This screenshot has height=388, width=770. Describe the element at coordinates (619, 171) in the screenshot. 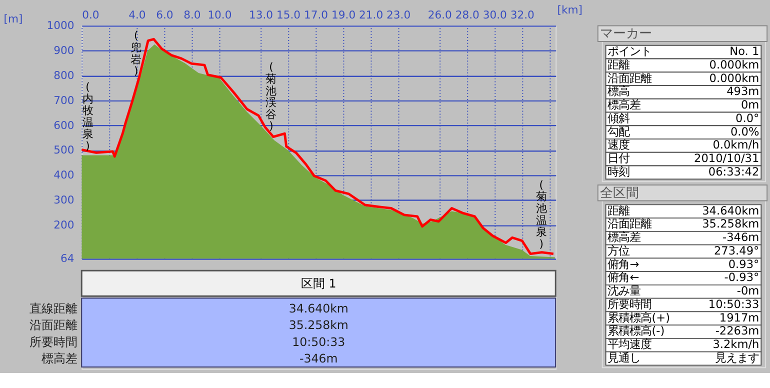

I see `category-label: 時刻` at that location.